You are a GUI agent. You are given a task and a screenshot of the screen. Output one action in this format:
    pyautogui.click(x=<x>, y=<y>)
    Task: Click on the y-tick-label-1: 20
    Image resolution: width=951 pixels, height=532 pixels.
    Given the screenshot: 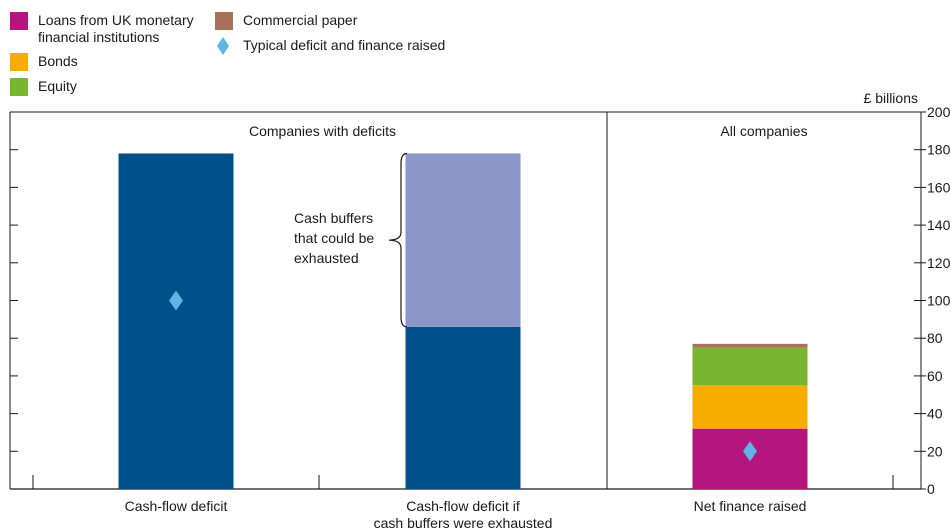 What is the action you would take?
    pyautogui.click(x=935, y=451)
    